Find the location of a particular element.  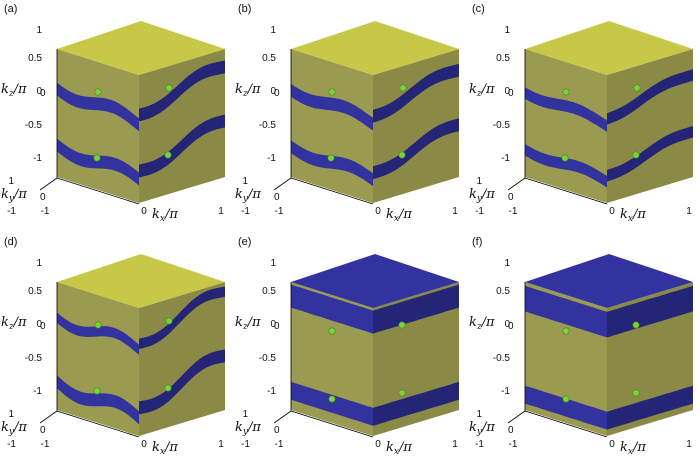

cube-right-face is located at coordinates (650, 126).